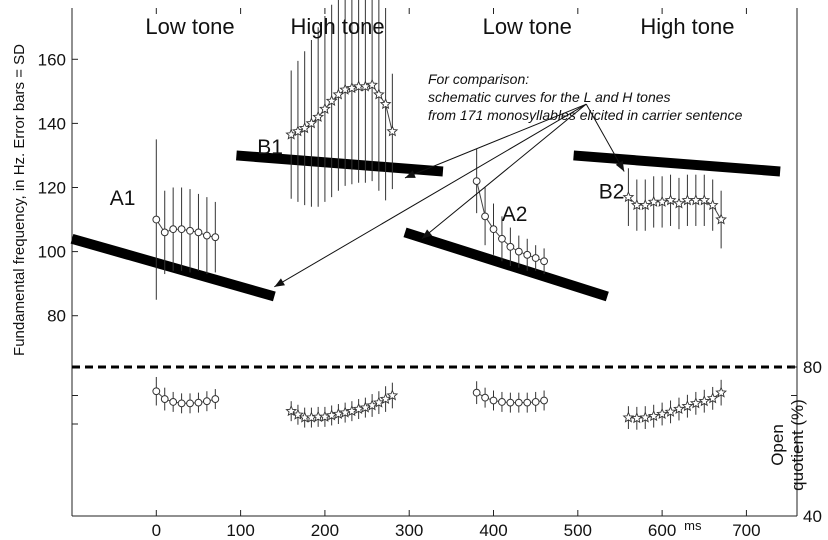 Image resolution: width=828 pixels, height=540 pixels. I want to click on schematic-L-tone-curve, so click(506, 264).